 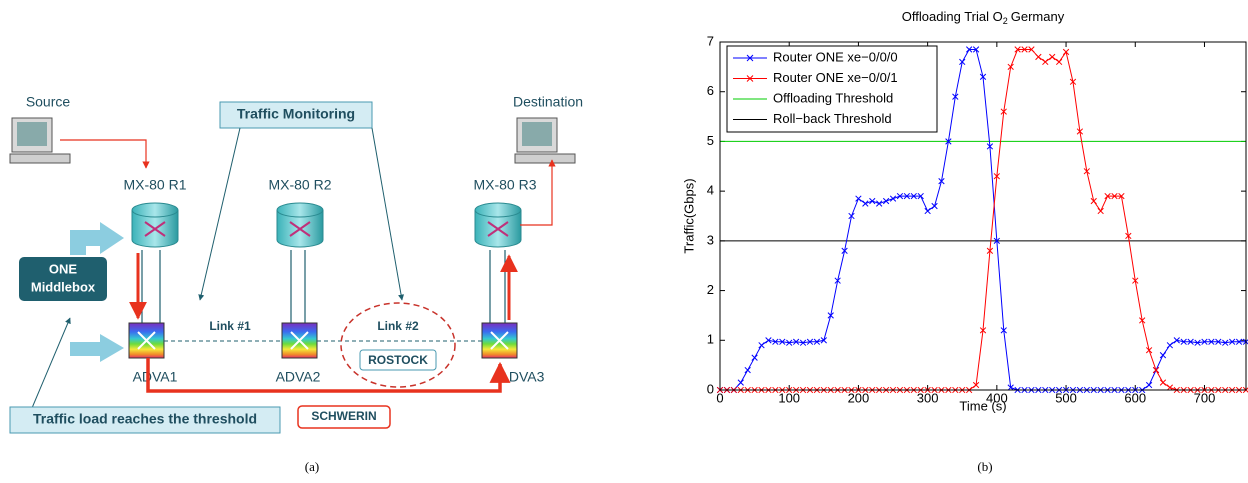 I want to click on routers, so click(x=326, y=225).